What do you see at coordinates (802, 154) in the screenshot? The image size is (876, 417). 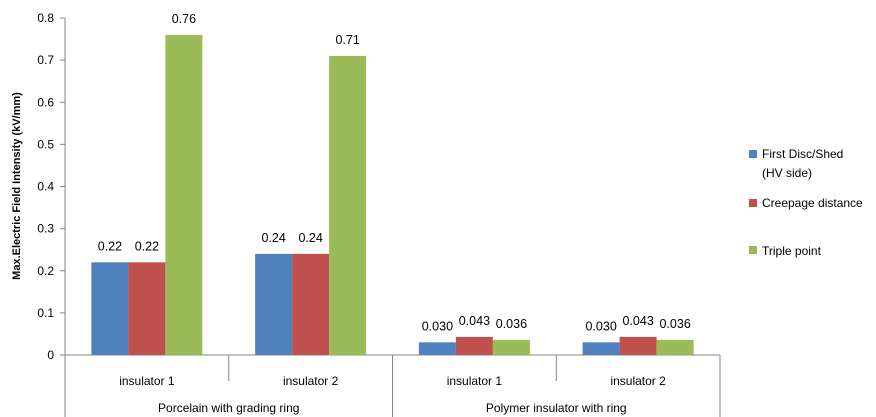 I see `legend-label-first-disc: First Disc/Shed` at bounding box center [802, 154].